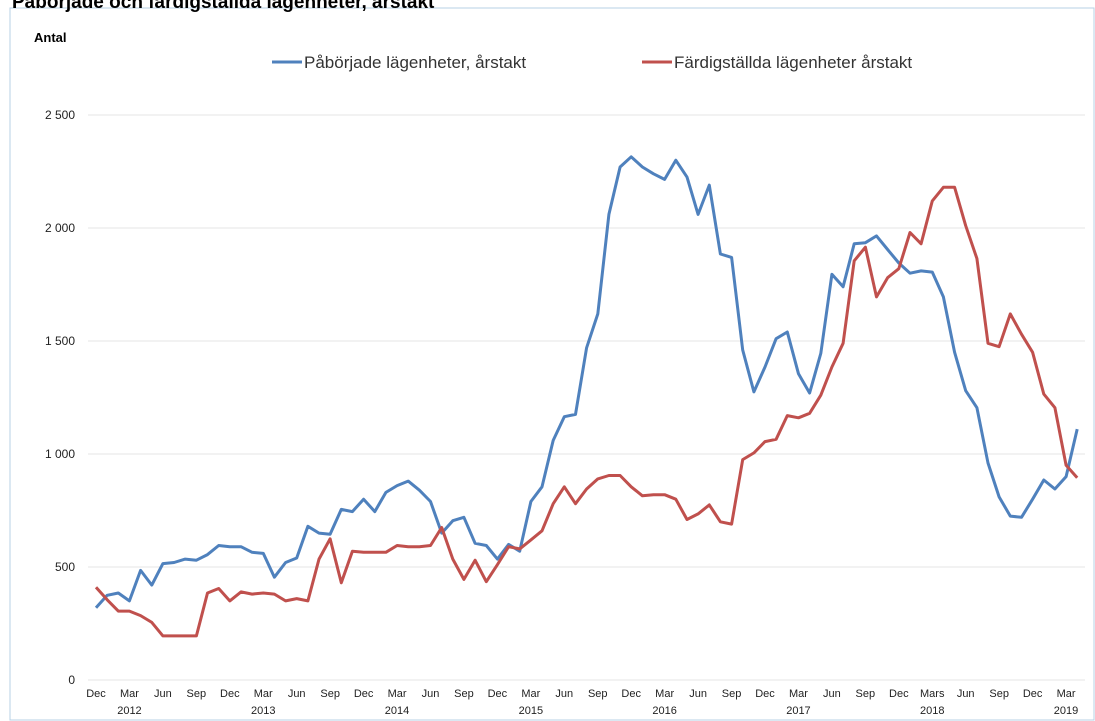 This screenshot has height=721, width=1095. What do you see at coordinates (1066, 711) in the screenshot?
I see `year-label: 2019` at bounding box center [1066, 711].